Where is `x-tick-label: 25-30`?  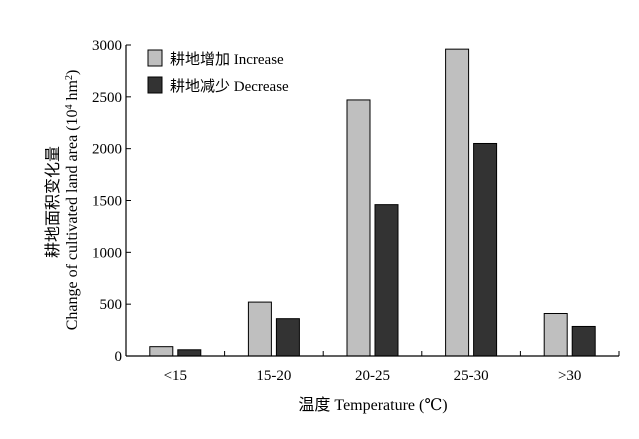
x-tick-label: 25-30 is located at coordinates (471, 376).